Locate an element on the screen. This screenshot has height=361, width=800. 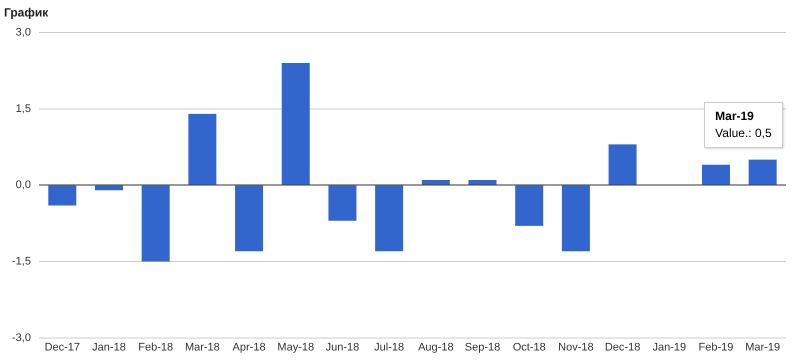
x-tick-label: Jul-18 is located at coordinates (389, 347).